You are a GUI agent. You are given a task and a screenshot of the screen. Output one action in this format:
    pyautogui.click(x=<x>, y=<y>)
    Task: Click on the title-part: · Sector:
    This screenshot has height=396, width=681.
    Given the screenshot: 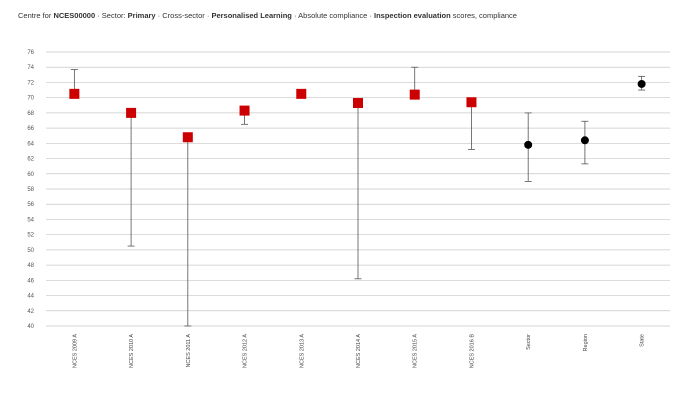 What is the action you would take?
    pyautogui.click(x=111, y=15)
    